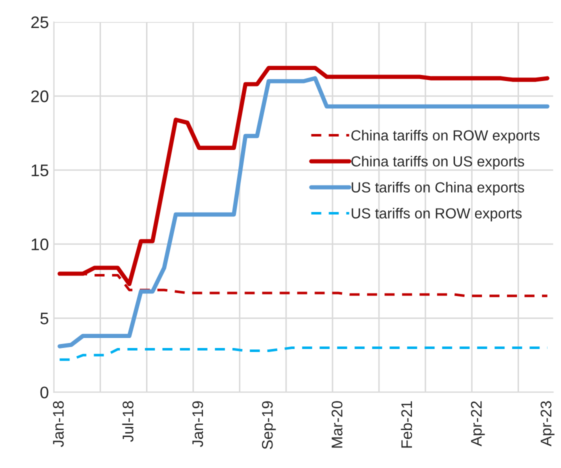 Image resolution: width=561 pixels, height=468 pixels. Describe the element at coordinates (445, 137) in the screenshot. I see `legend-label: China tariffs on ROW exports` at that location.